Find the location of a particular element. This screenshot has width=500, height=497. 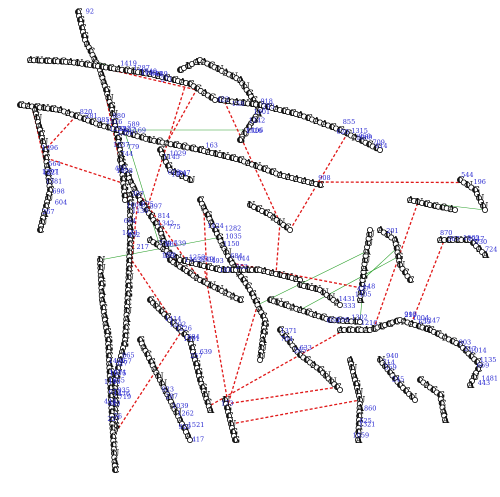

index-label: 724 is located at coordinates (491, 250).